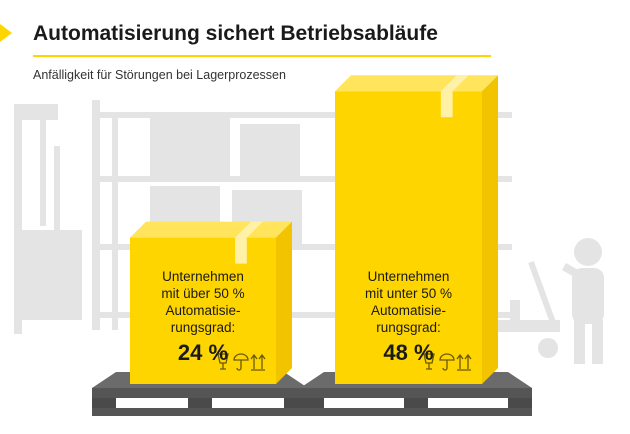 The height and width of the screenshot is (434, 630). Describe the element at coordinates (6, 33) in the screenshot. I see `title-marker` at that location.